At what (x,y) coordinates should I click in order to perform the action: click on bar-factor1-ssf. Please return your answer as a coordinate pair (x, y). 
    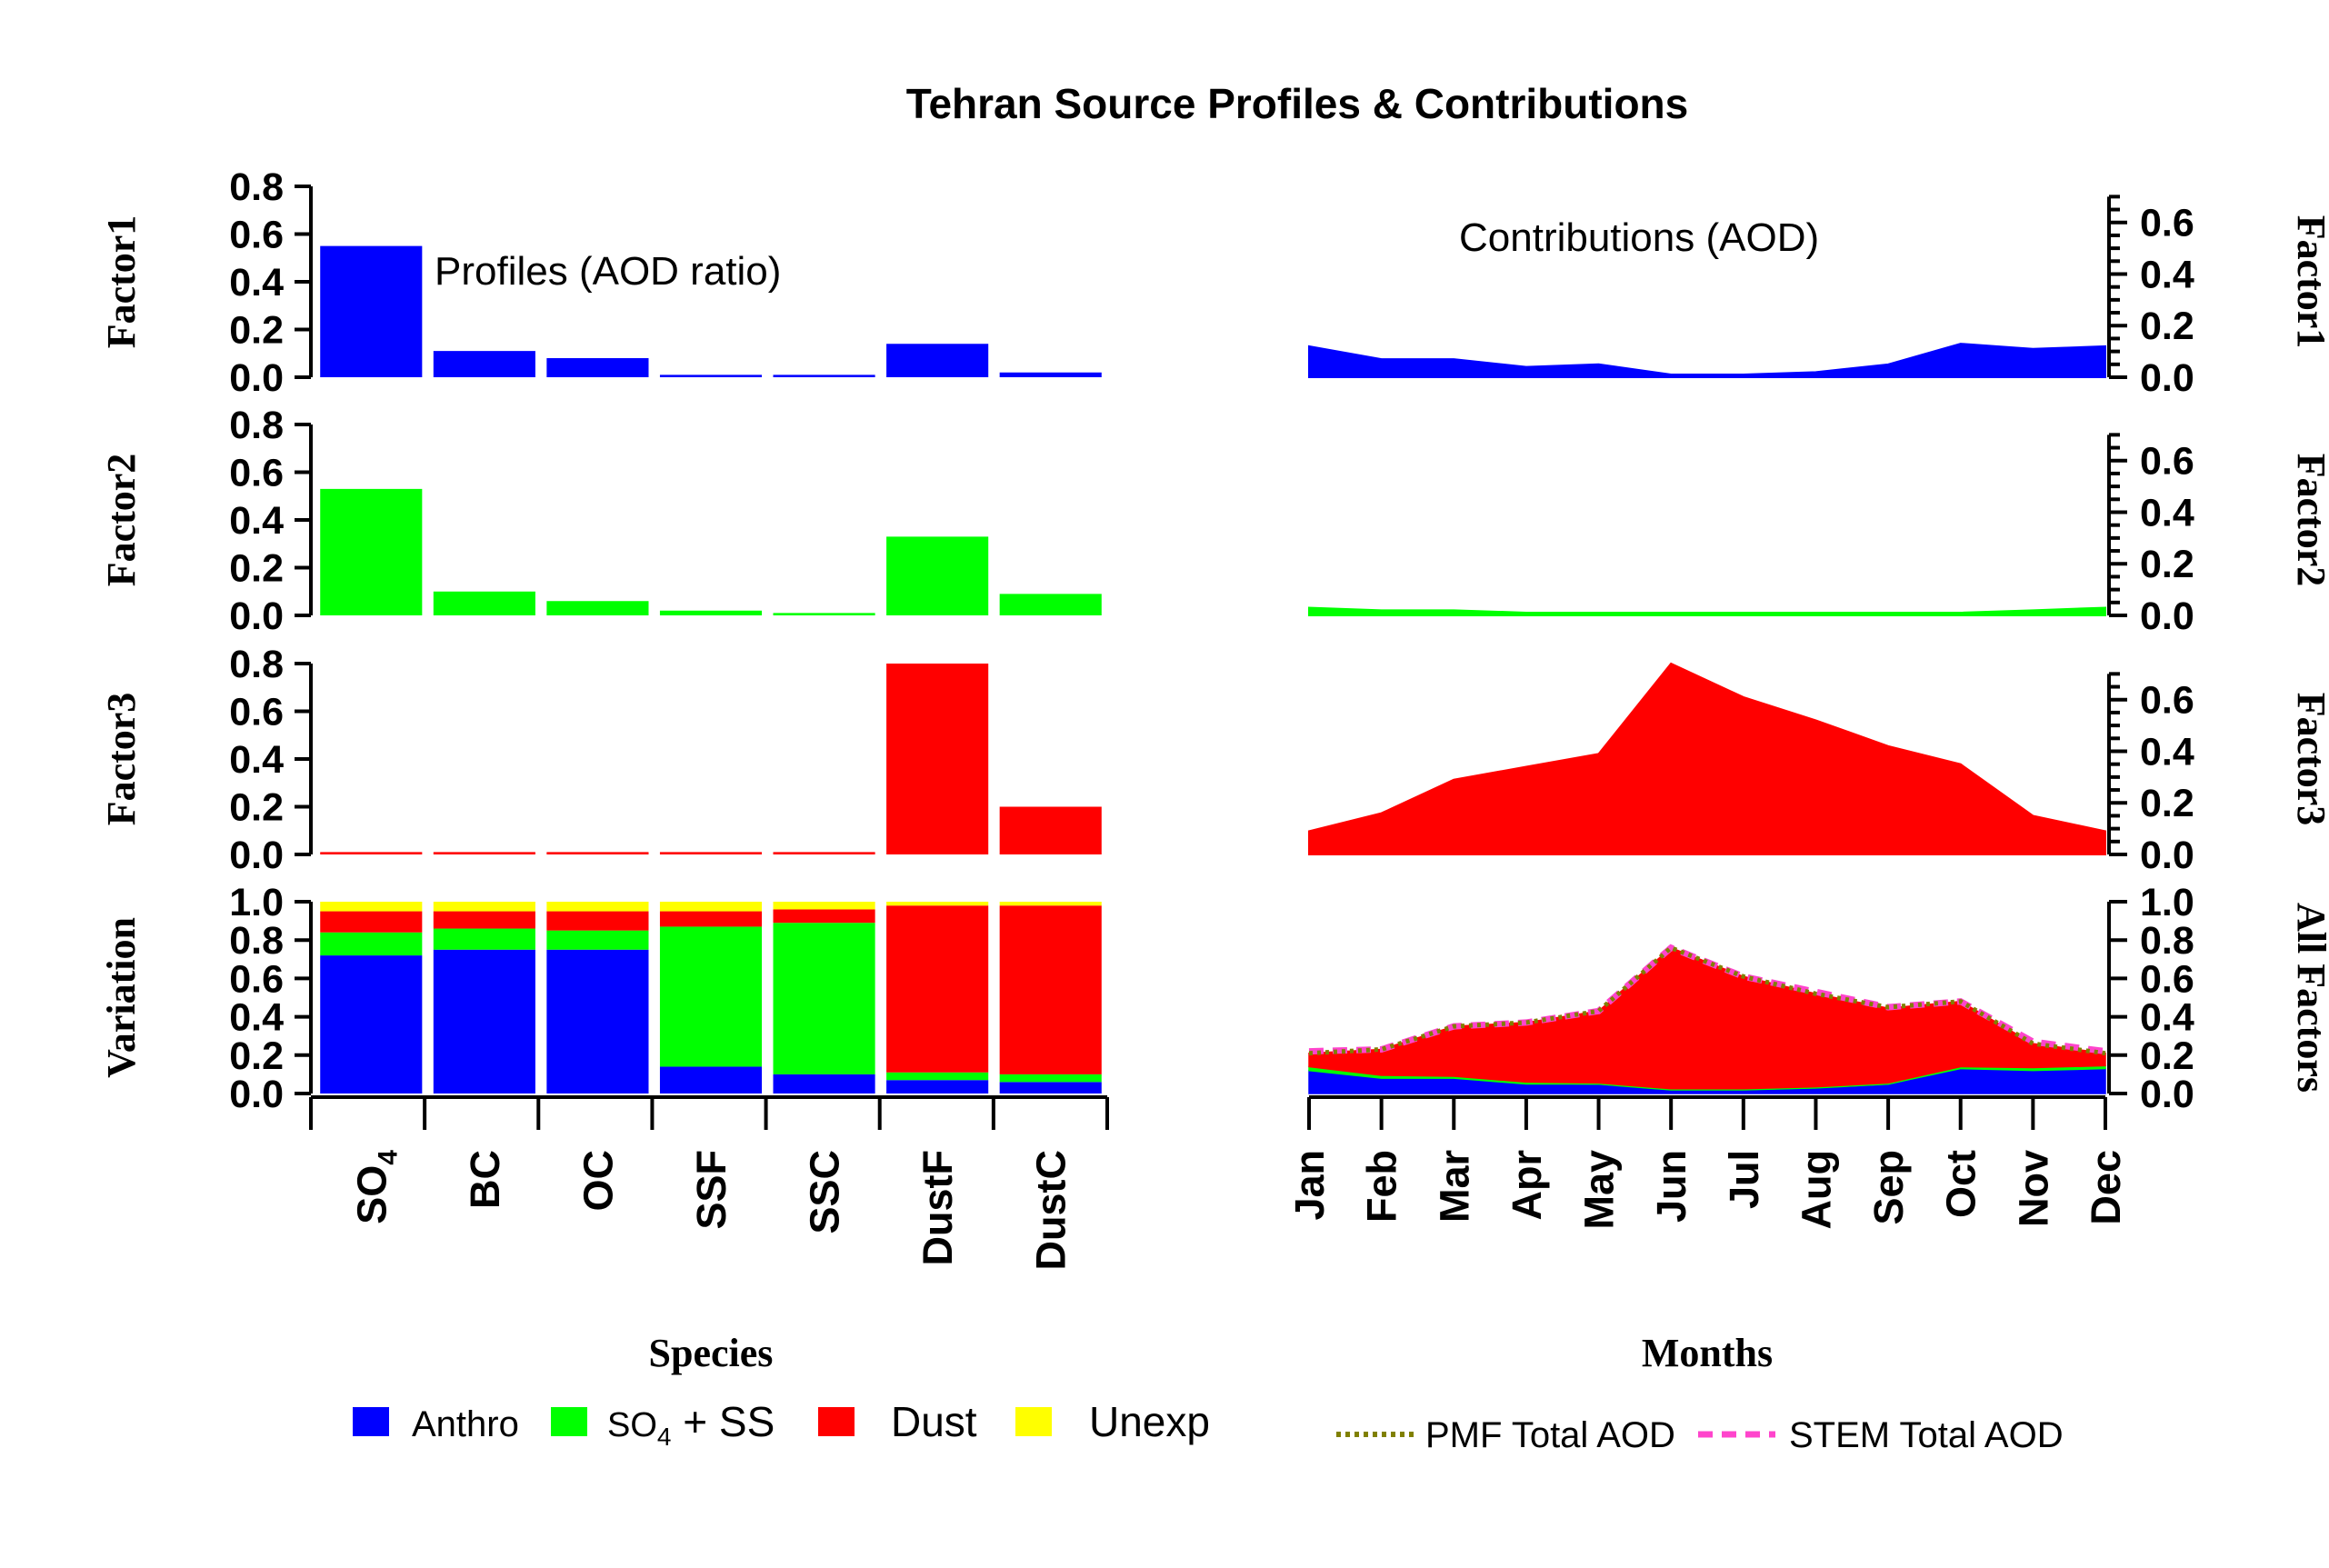
    Looking at the image, I should click on (711, 376).